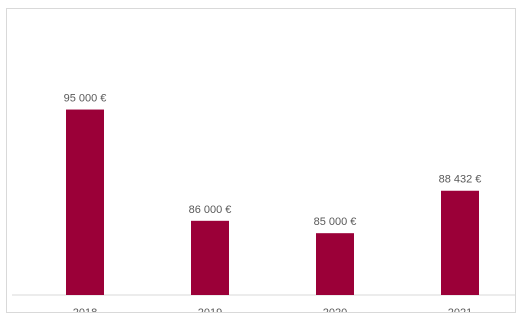 The height and width of the screenshot is (322, 529). I want to click on bar-2021, so click(460, 242).